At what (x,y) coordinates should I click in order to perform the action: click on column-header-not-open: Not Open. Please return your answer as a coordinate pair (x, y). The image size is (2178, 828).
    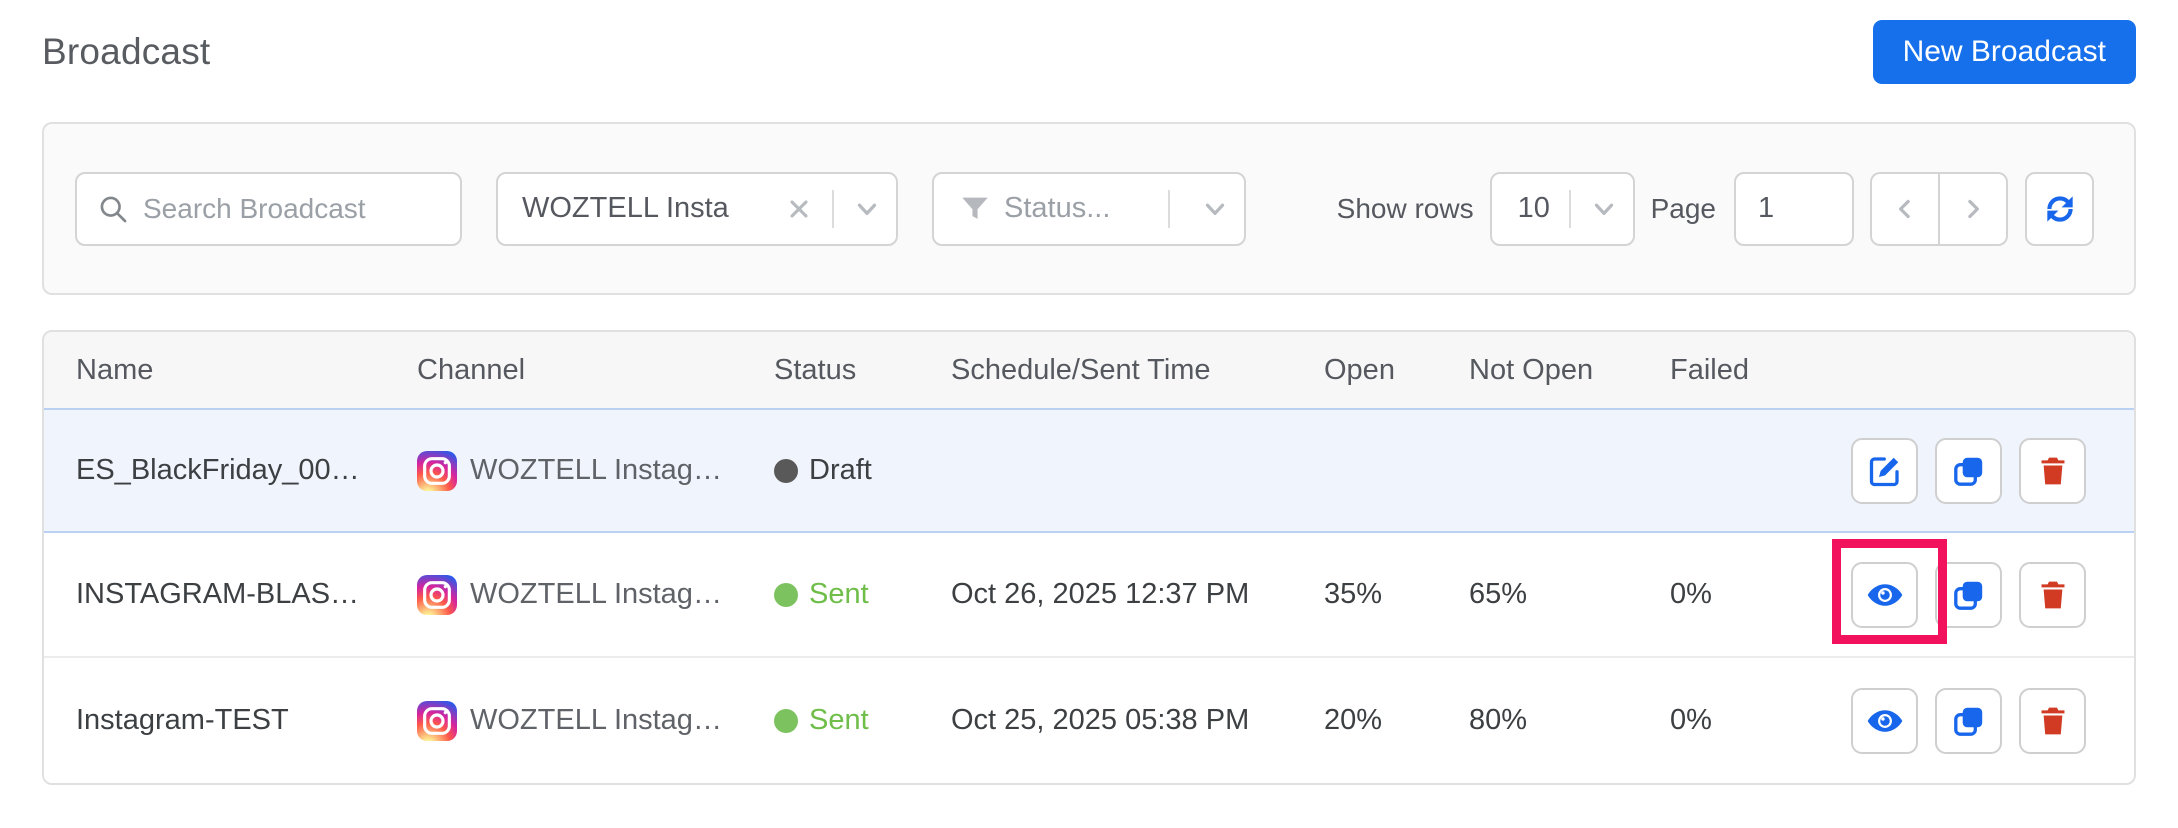
    Looking at the image, I should click on (1531, 369).